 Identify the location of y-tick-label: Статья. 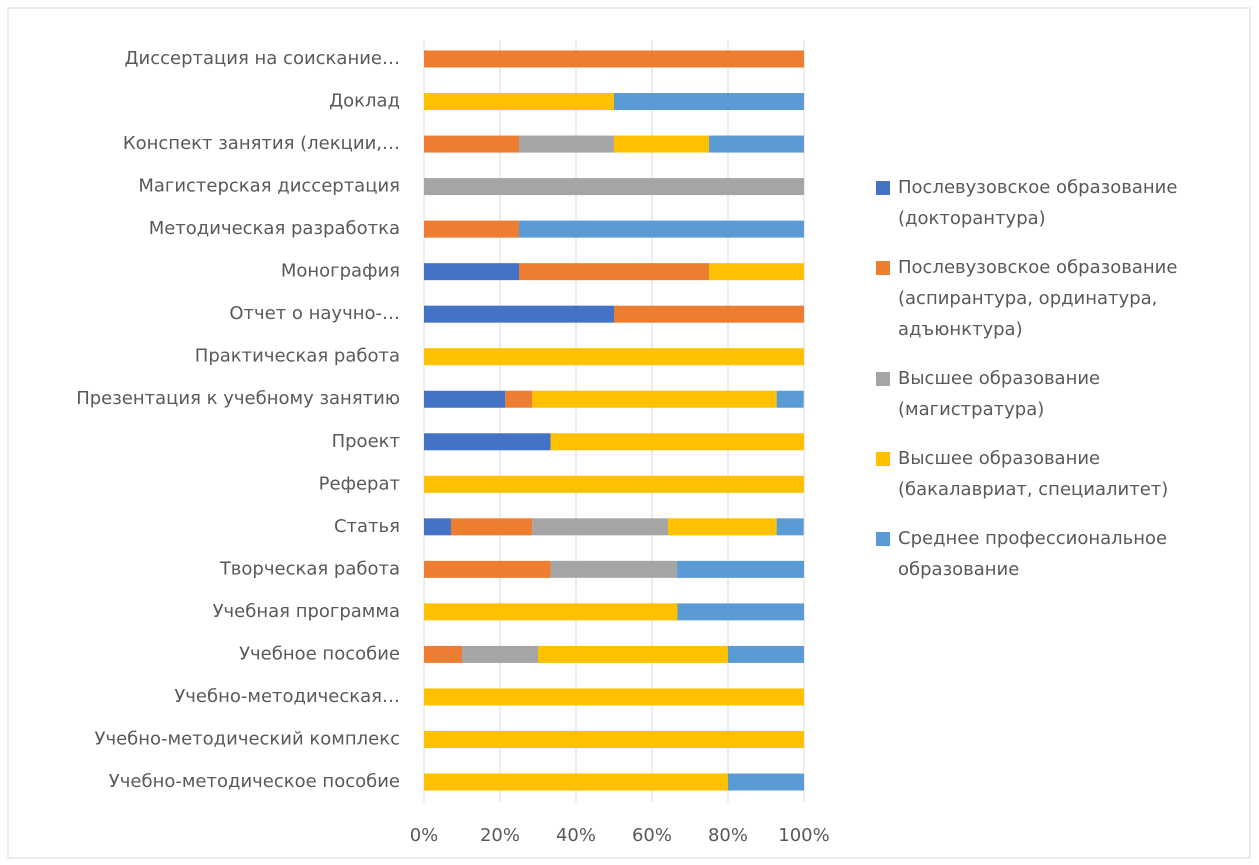
(367, 526).